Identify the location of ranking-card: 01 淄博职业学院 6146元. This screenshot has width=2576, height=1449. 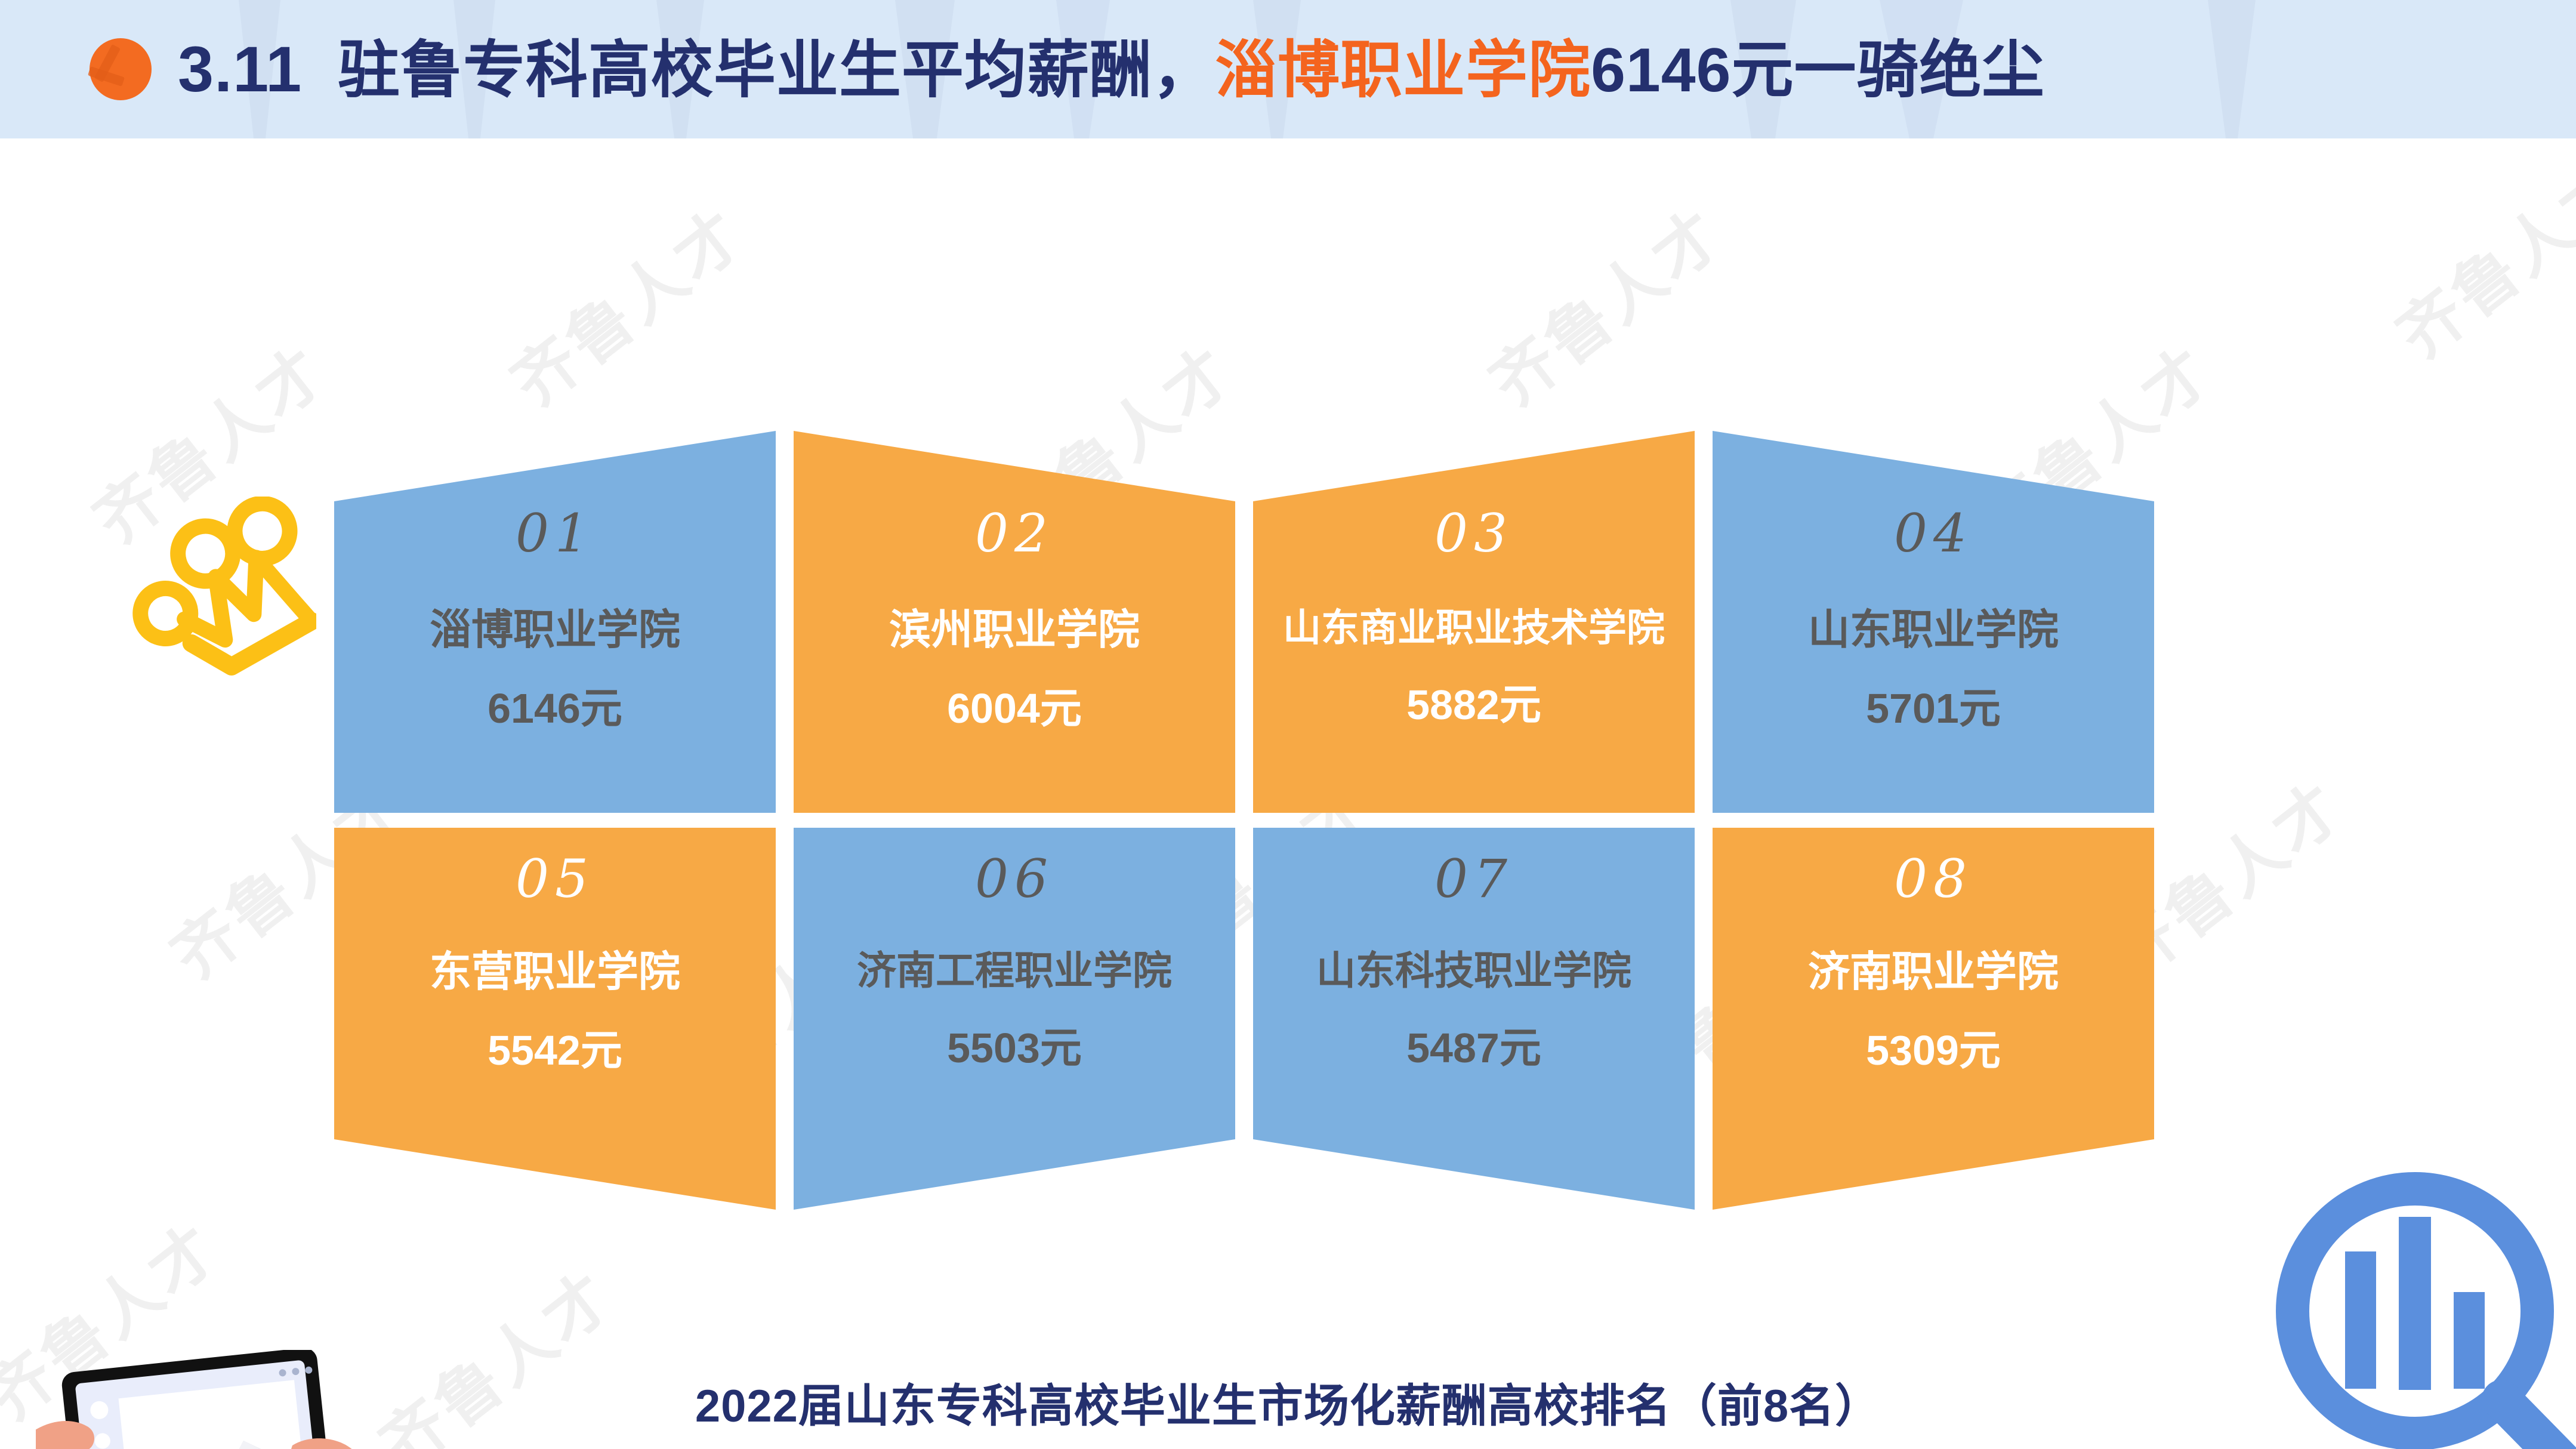
(555, 622).